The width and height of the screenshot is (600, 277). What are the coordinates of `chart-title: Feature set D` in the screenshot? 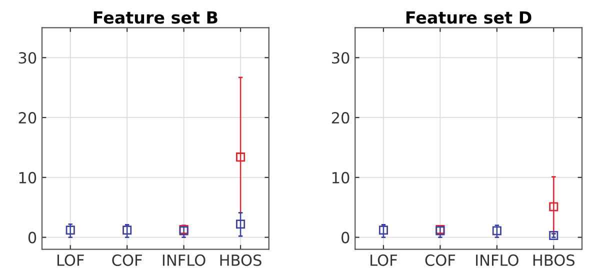 It's located at (469, 17).